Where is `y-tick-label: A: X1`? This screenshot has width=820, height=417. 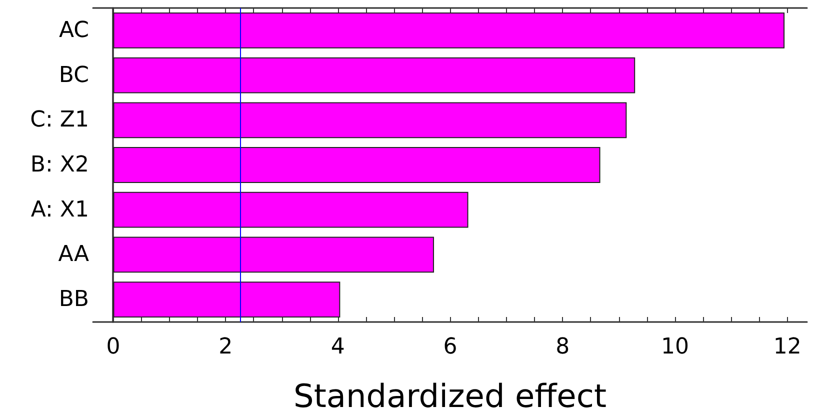 y-tick-label: A: X1 is located at coordinates (59, 209).